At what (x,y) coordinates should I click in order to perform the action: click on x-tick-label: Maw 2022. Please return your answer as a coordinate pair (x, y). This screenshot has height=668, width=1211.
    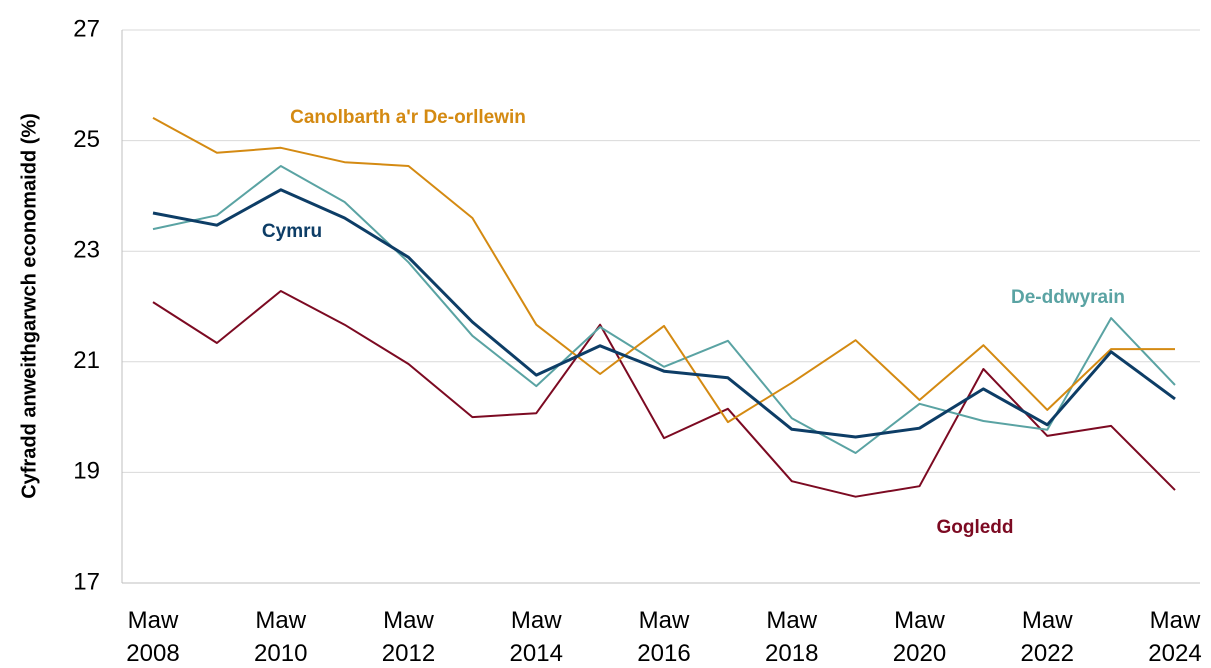
    Looking at the image, I should click on (1047, 637).